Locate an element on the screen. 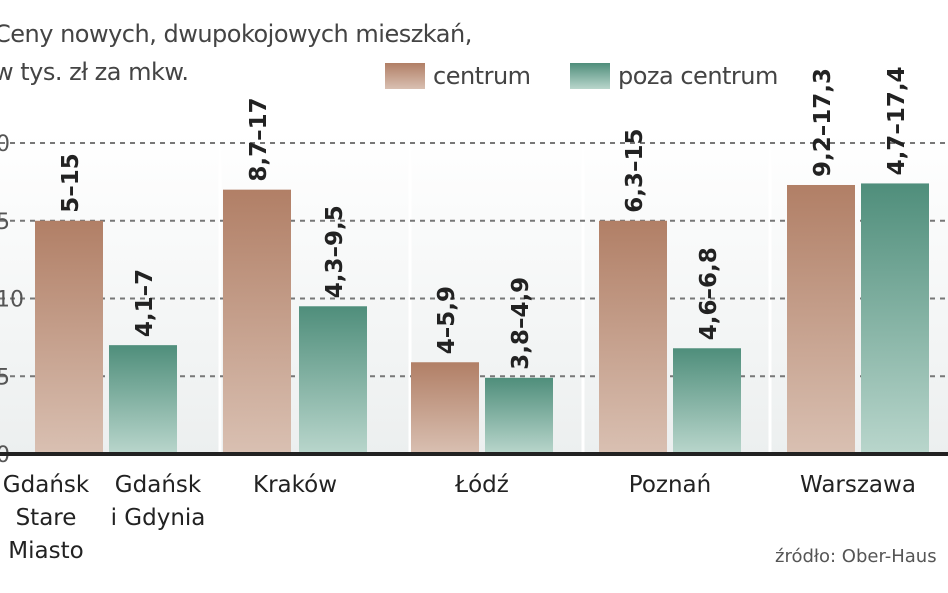  bar-value-label: 3,8–4,9 is located at coordinates (521, 323).